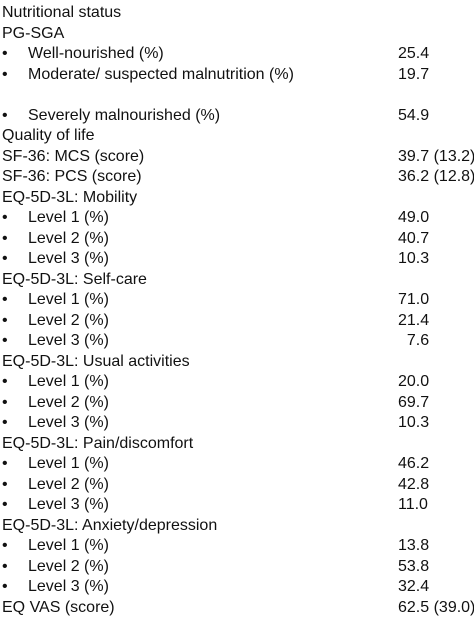 The image size is (474, 619). What do you see at coordinates (414, 238) in the screenshot?
I see `row-value: 40.7` at bounding box center [414, 238].